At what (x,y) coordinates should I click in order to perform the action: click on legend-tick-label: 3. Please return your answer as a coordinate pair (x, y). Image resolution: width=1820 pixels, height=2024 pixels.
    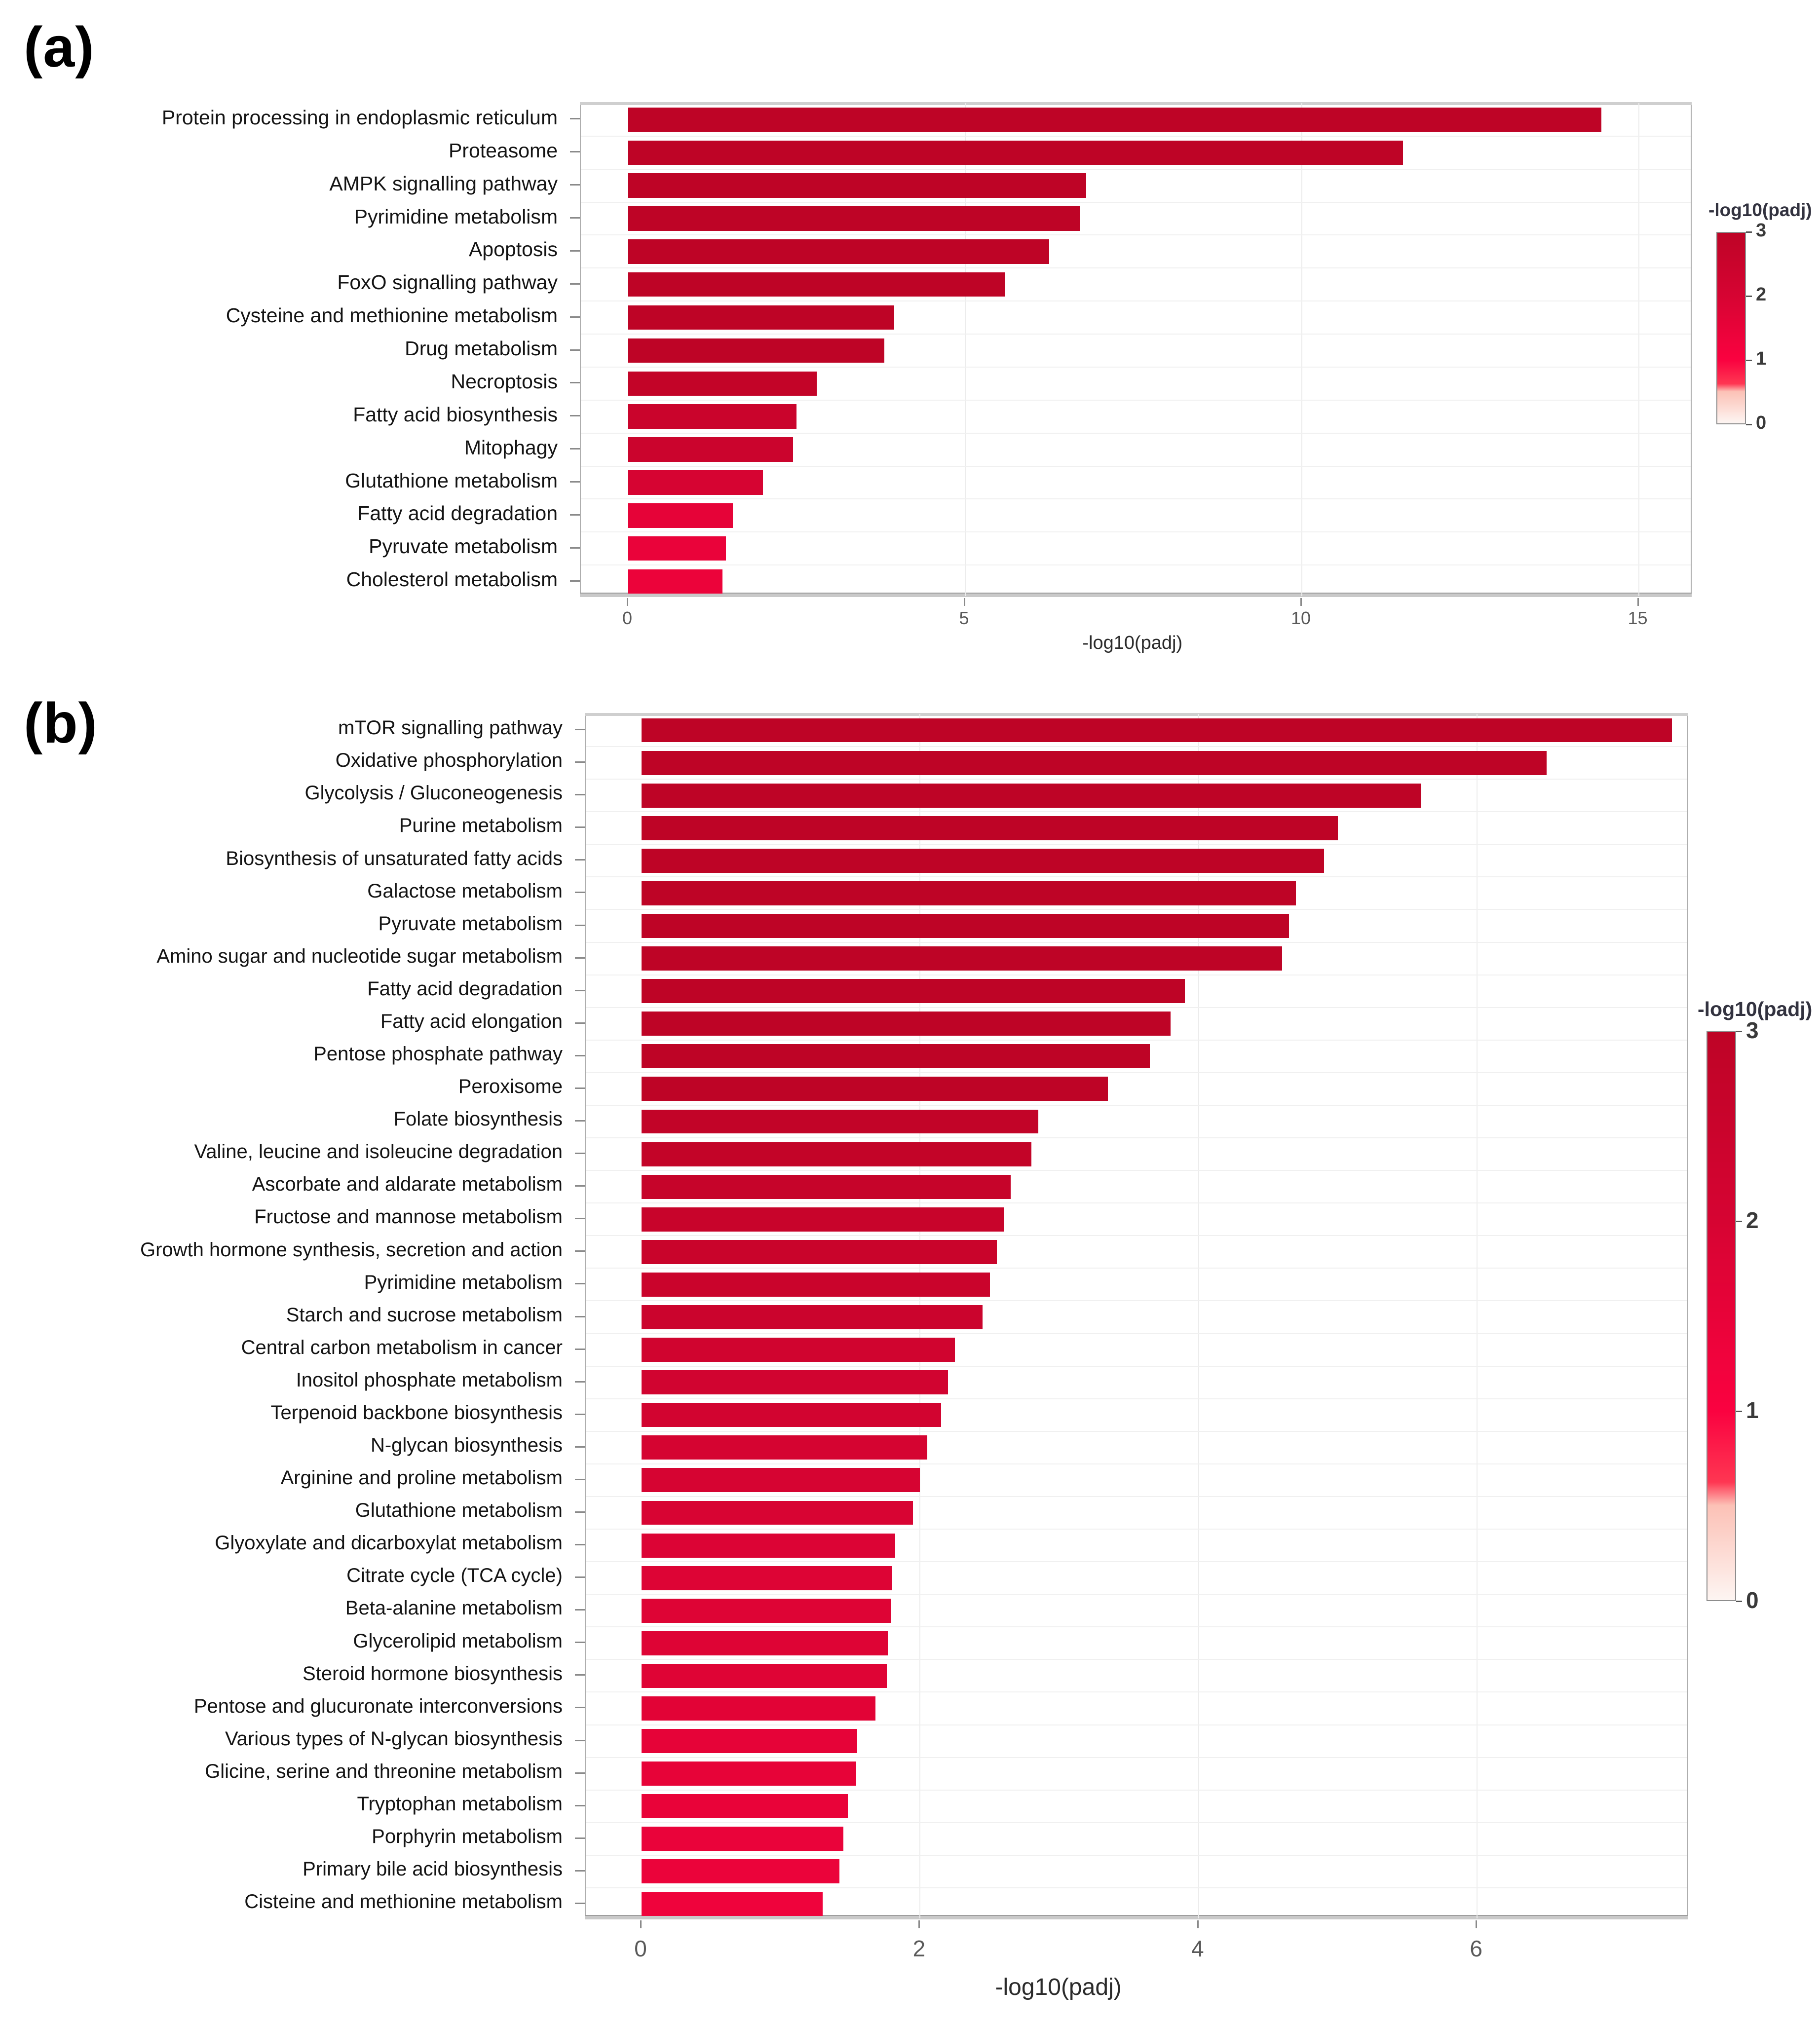
    Looking at the image, I should click on (1761, 231).